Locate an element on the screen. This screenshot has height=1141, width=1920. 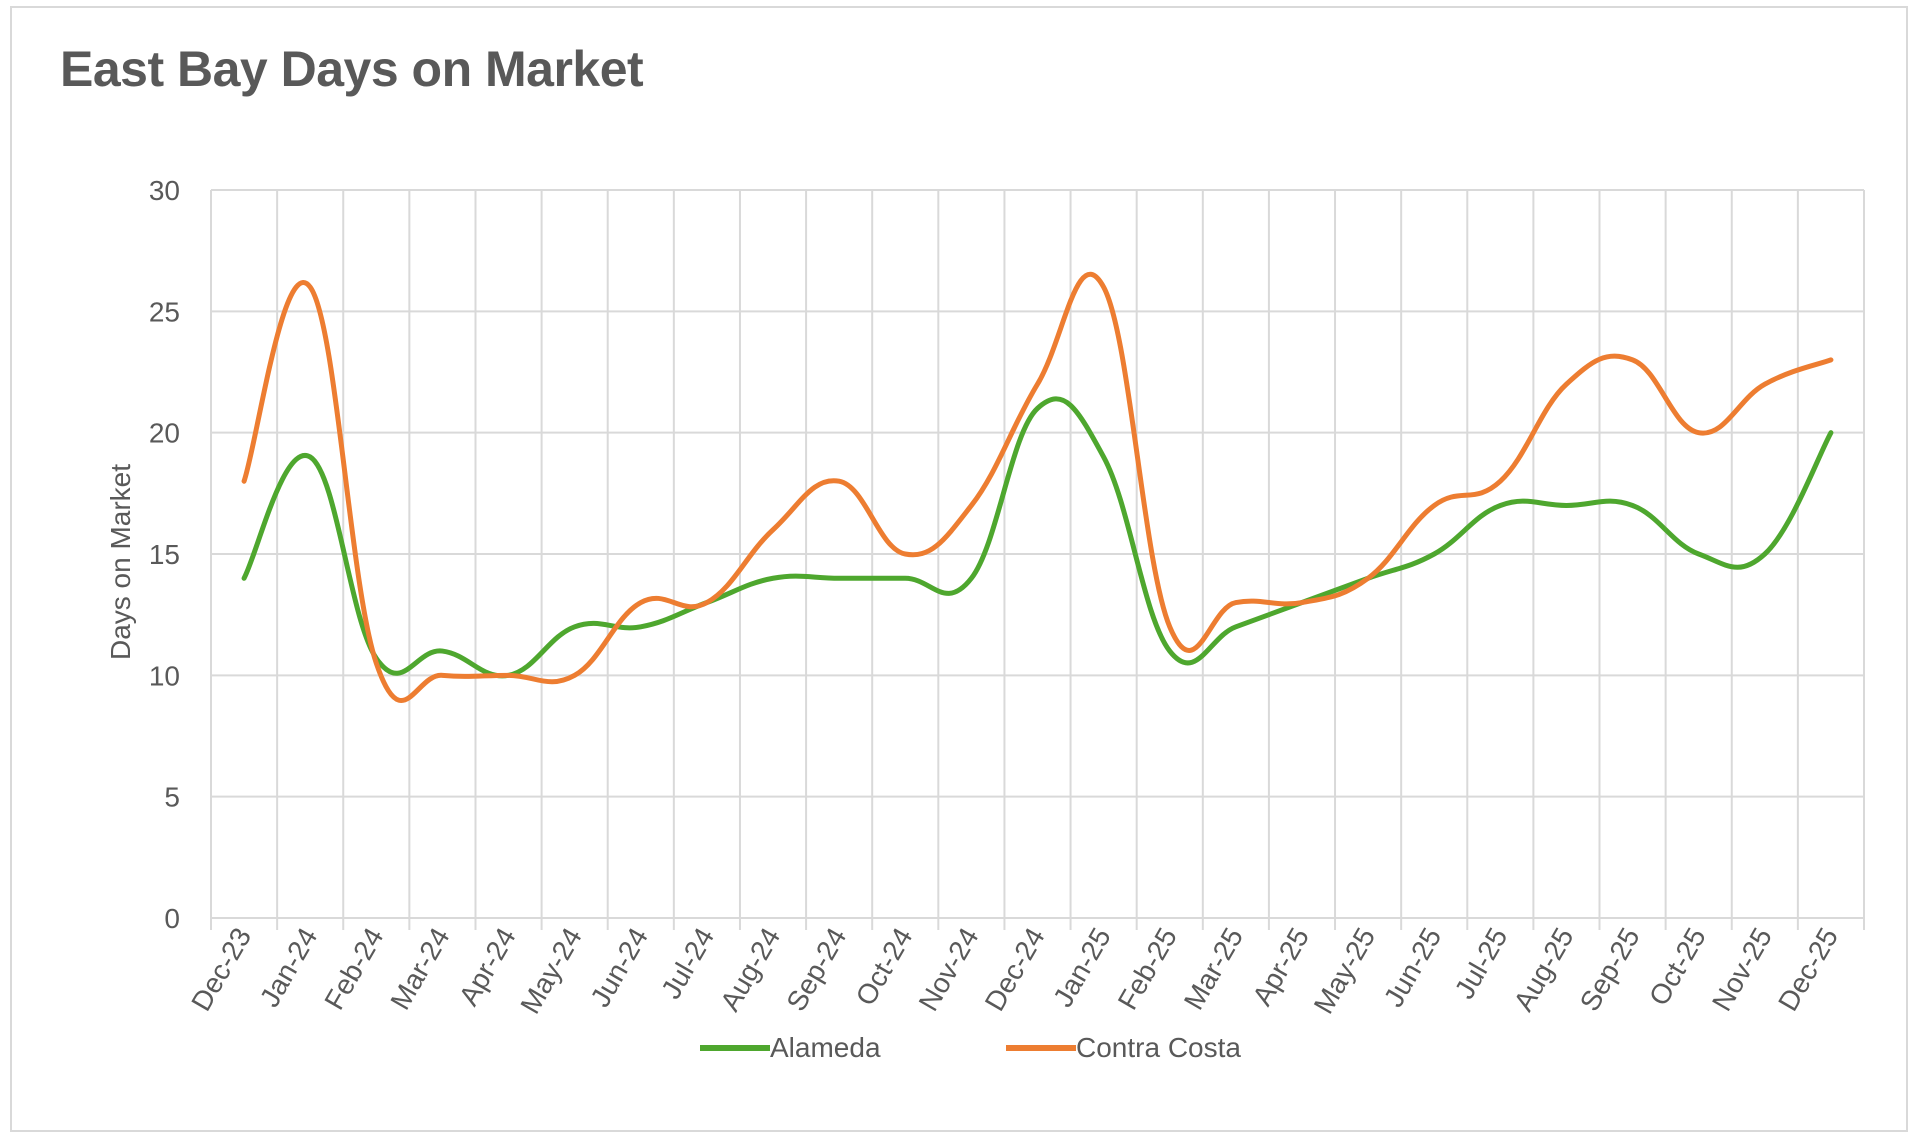
x-tick-label: Dec-24 is located at coordinates (1015, 970).